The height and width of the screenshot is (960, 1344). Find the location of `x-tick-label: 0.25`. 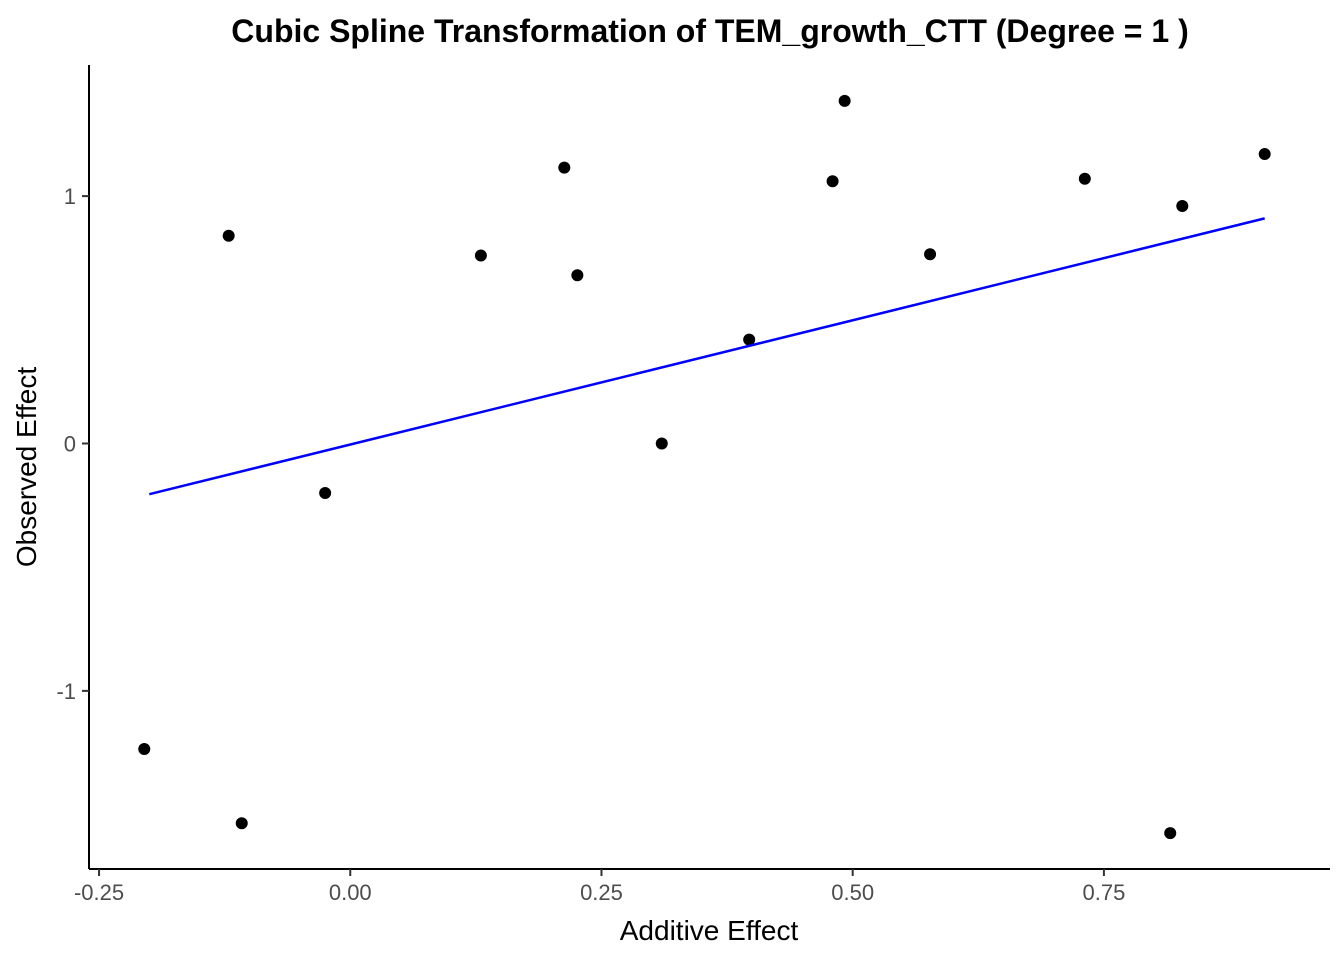

x-tick-label: 0.25 is located at coordinates (601, 892).